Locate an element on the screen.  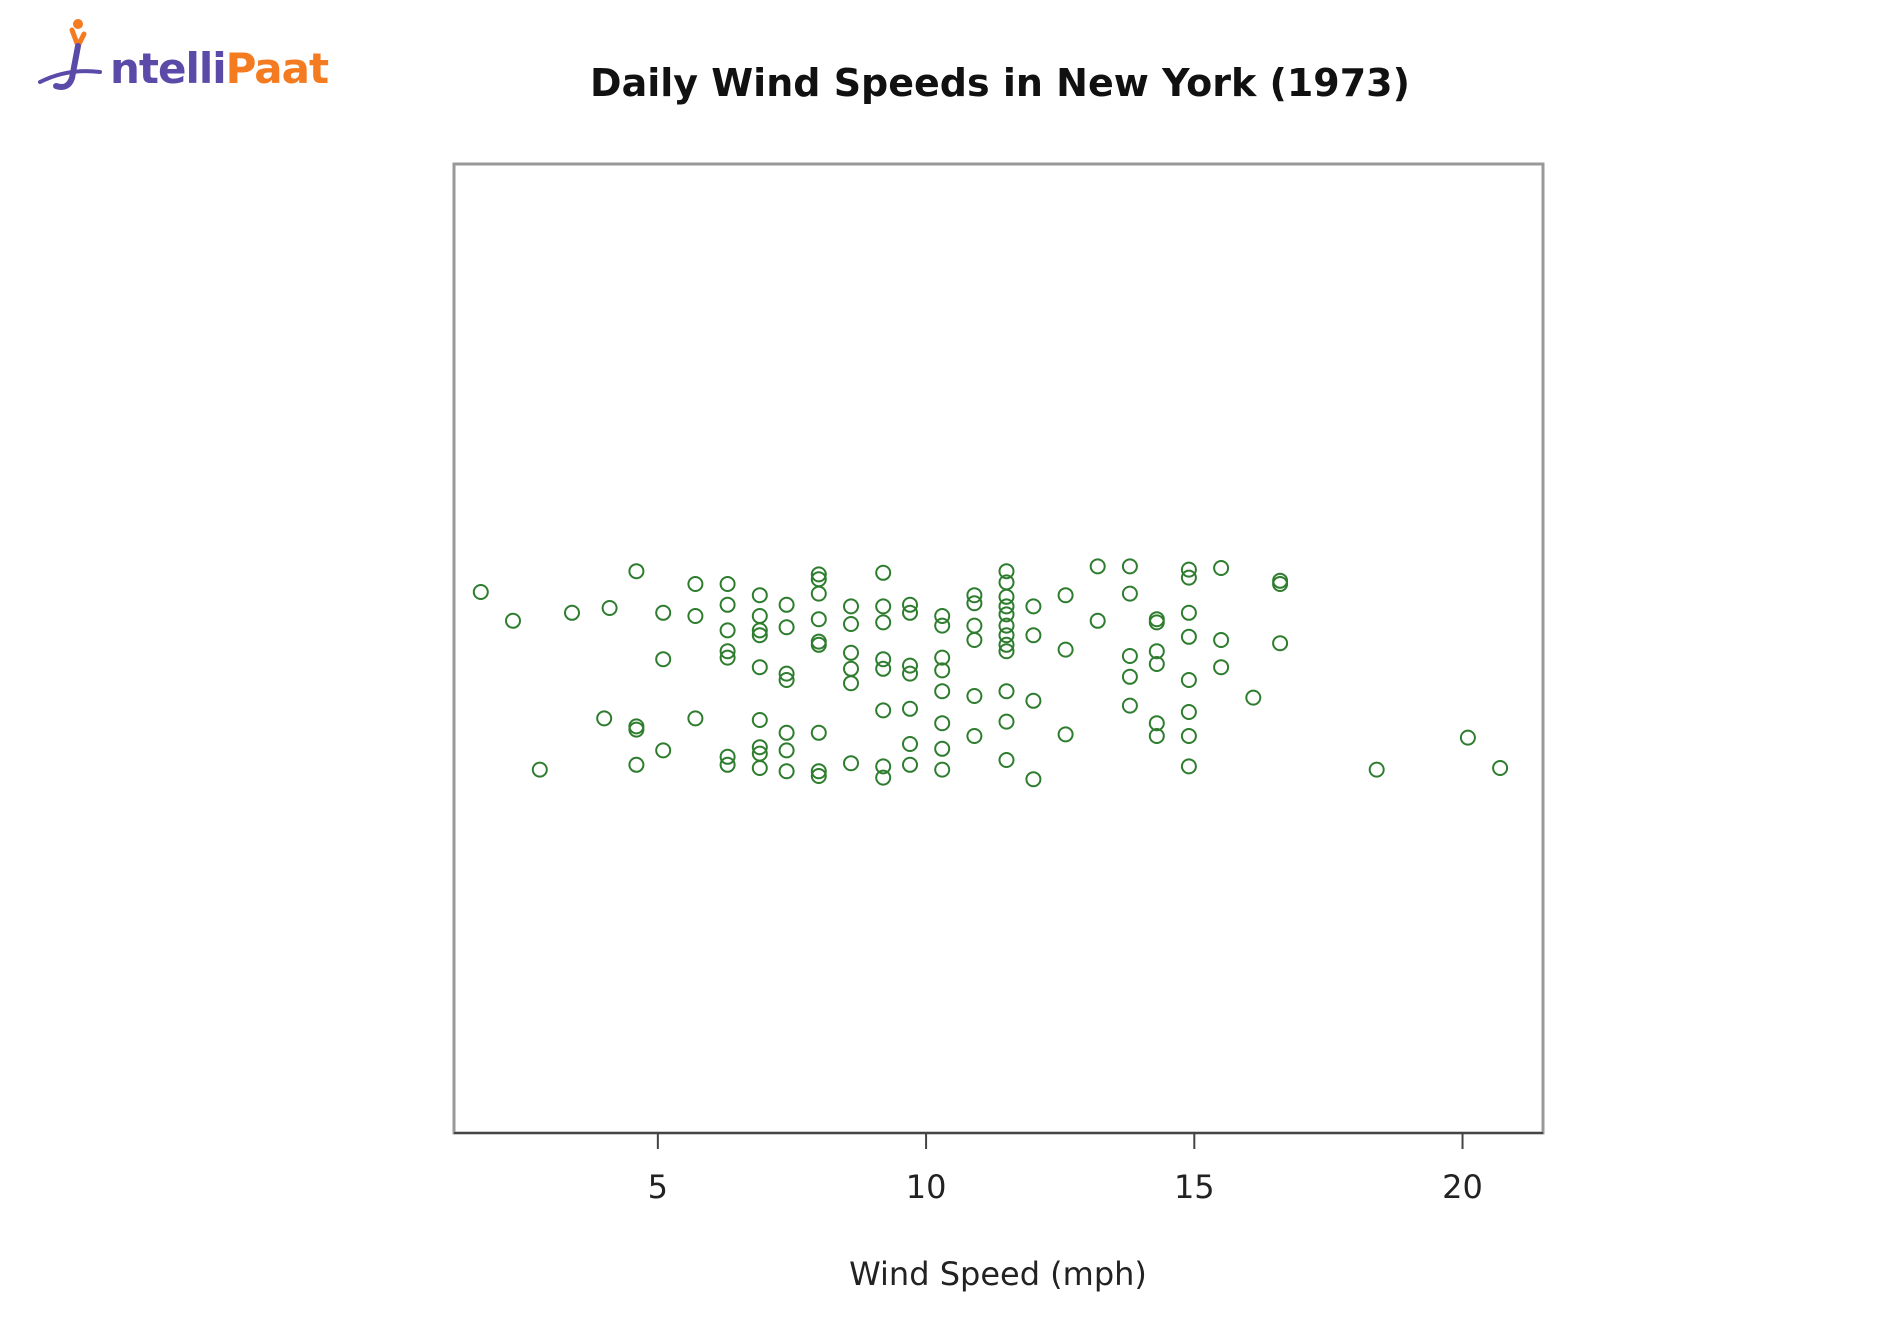
x-tick-label: 5 is located at coordinates (658, 1187).